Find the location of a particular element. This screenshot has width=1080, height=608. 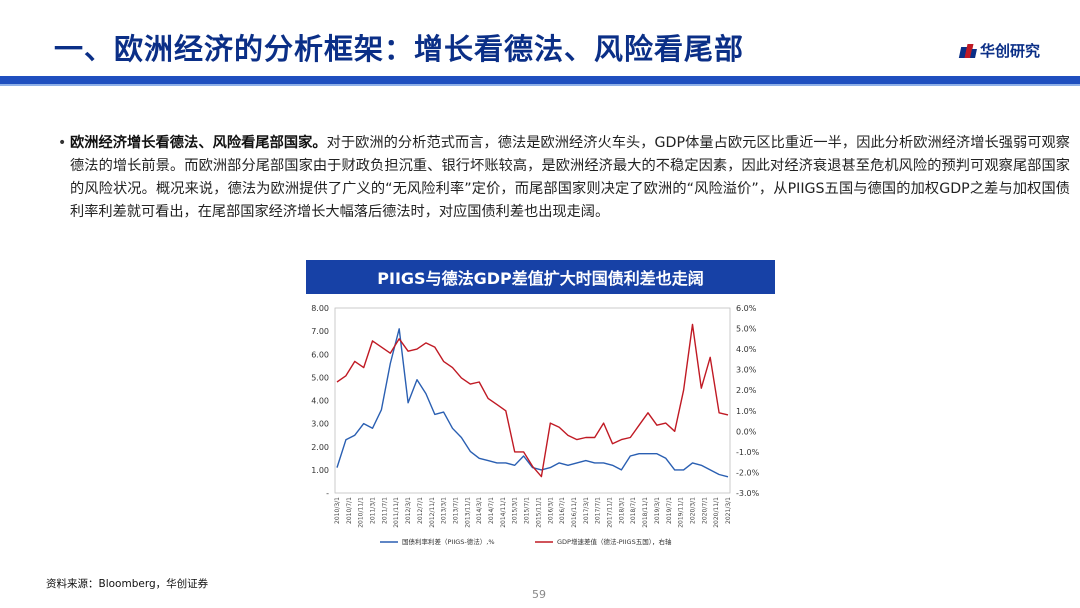

left-axis-tick-label: 3.00 is located at coordinates (320, 424).